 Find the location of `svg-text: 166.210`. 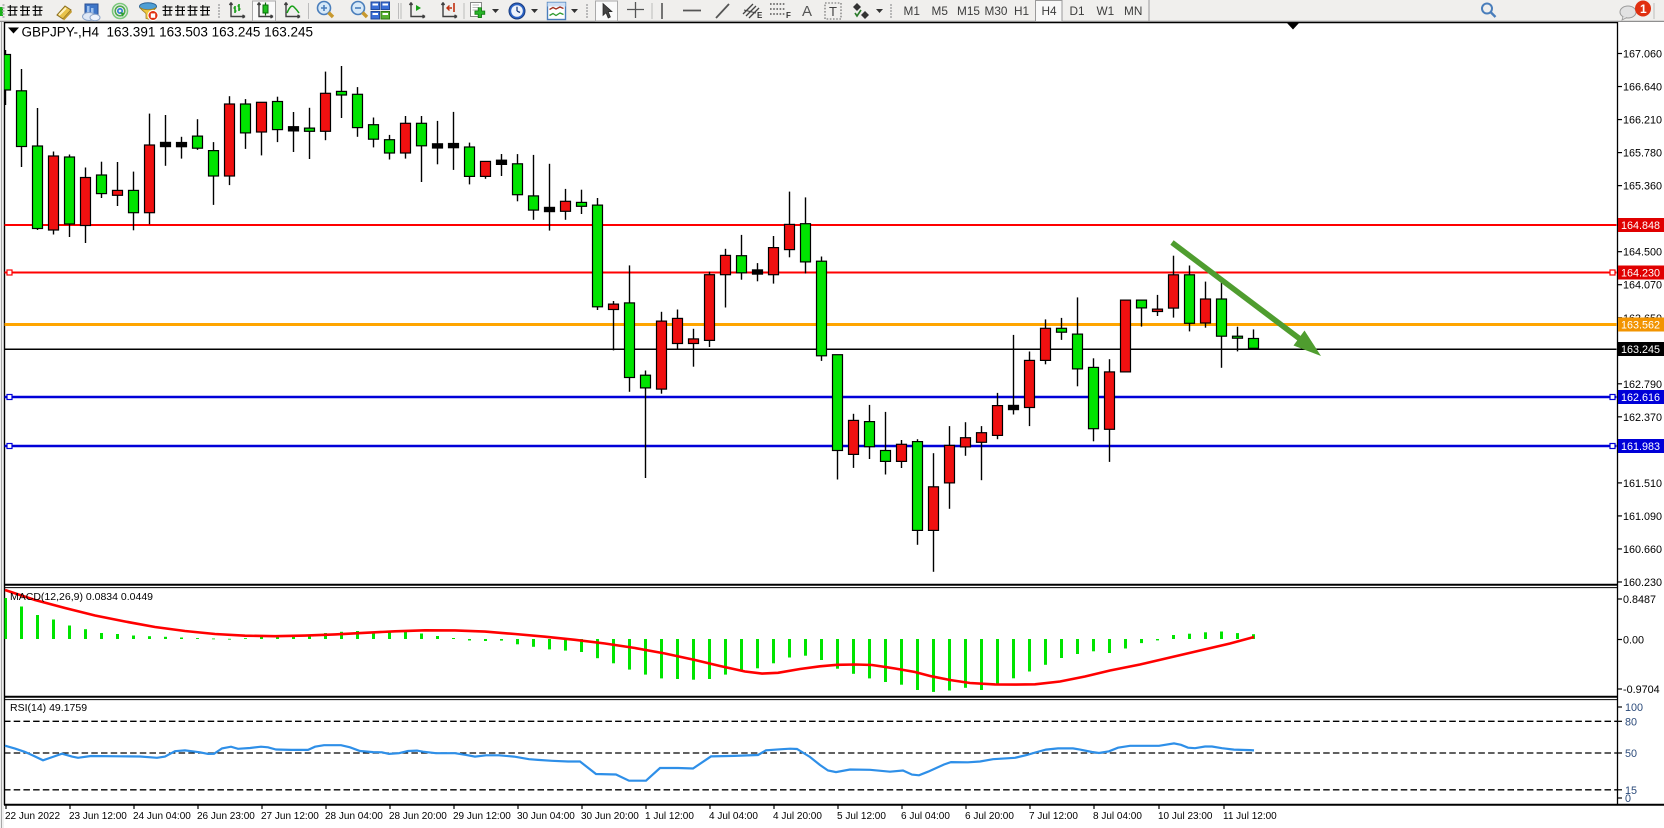

svg-text: 166.210 is located at coordinates (1642, 121).